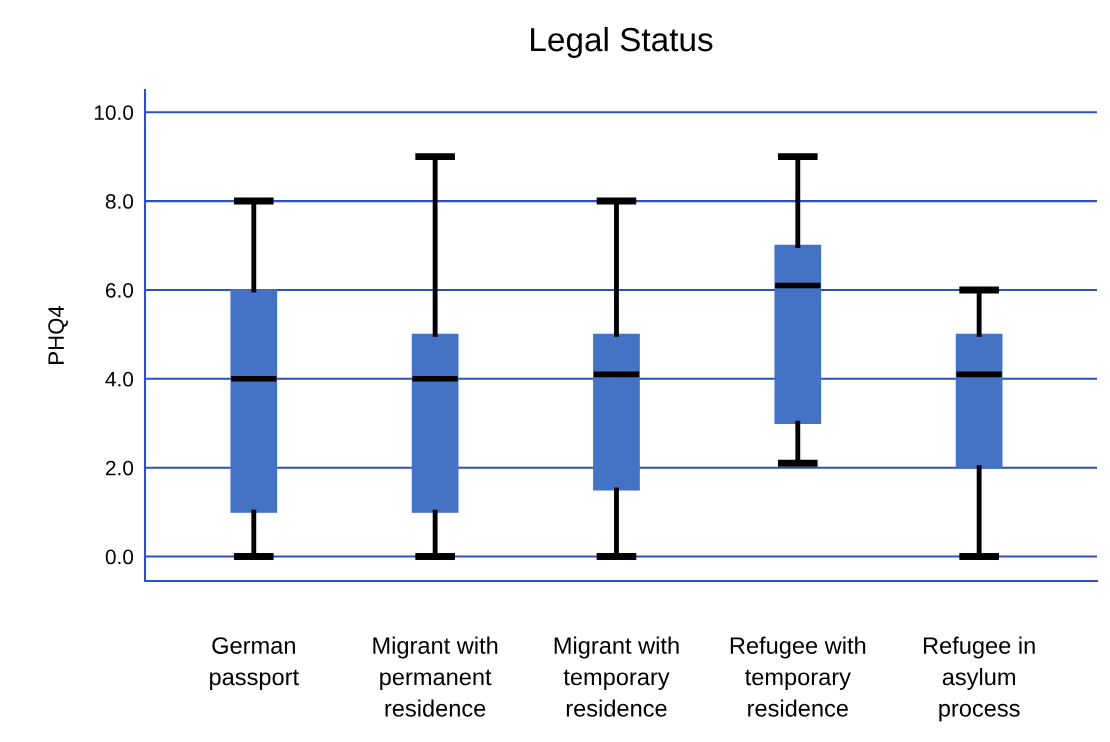  What do you see at coordinates (979, 679) in the screenshot?
I see `x-tick-label: Refugee in asylum process` at bounding box center [979, 679].